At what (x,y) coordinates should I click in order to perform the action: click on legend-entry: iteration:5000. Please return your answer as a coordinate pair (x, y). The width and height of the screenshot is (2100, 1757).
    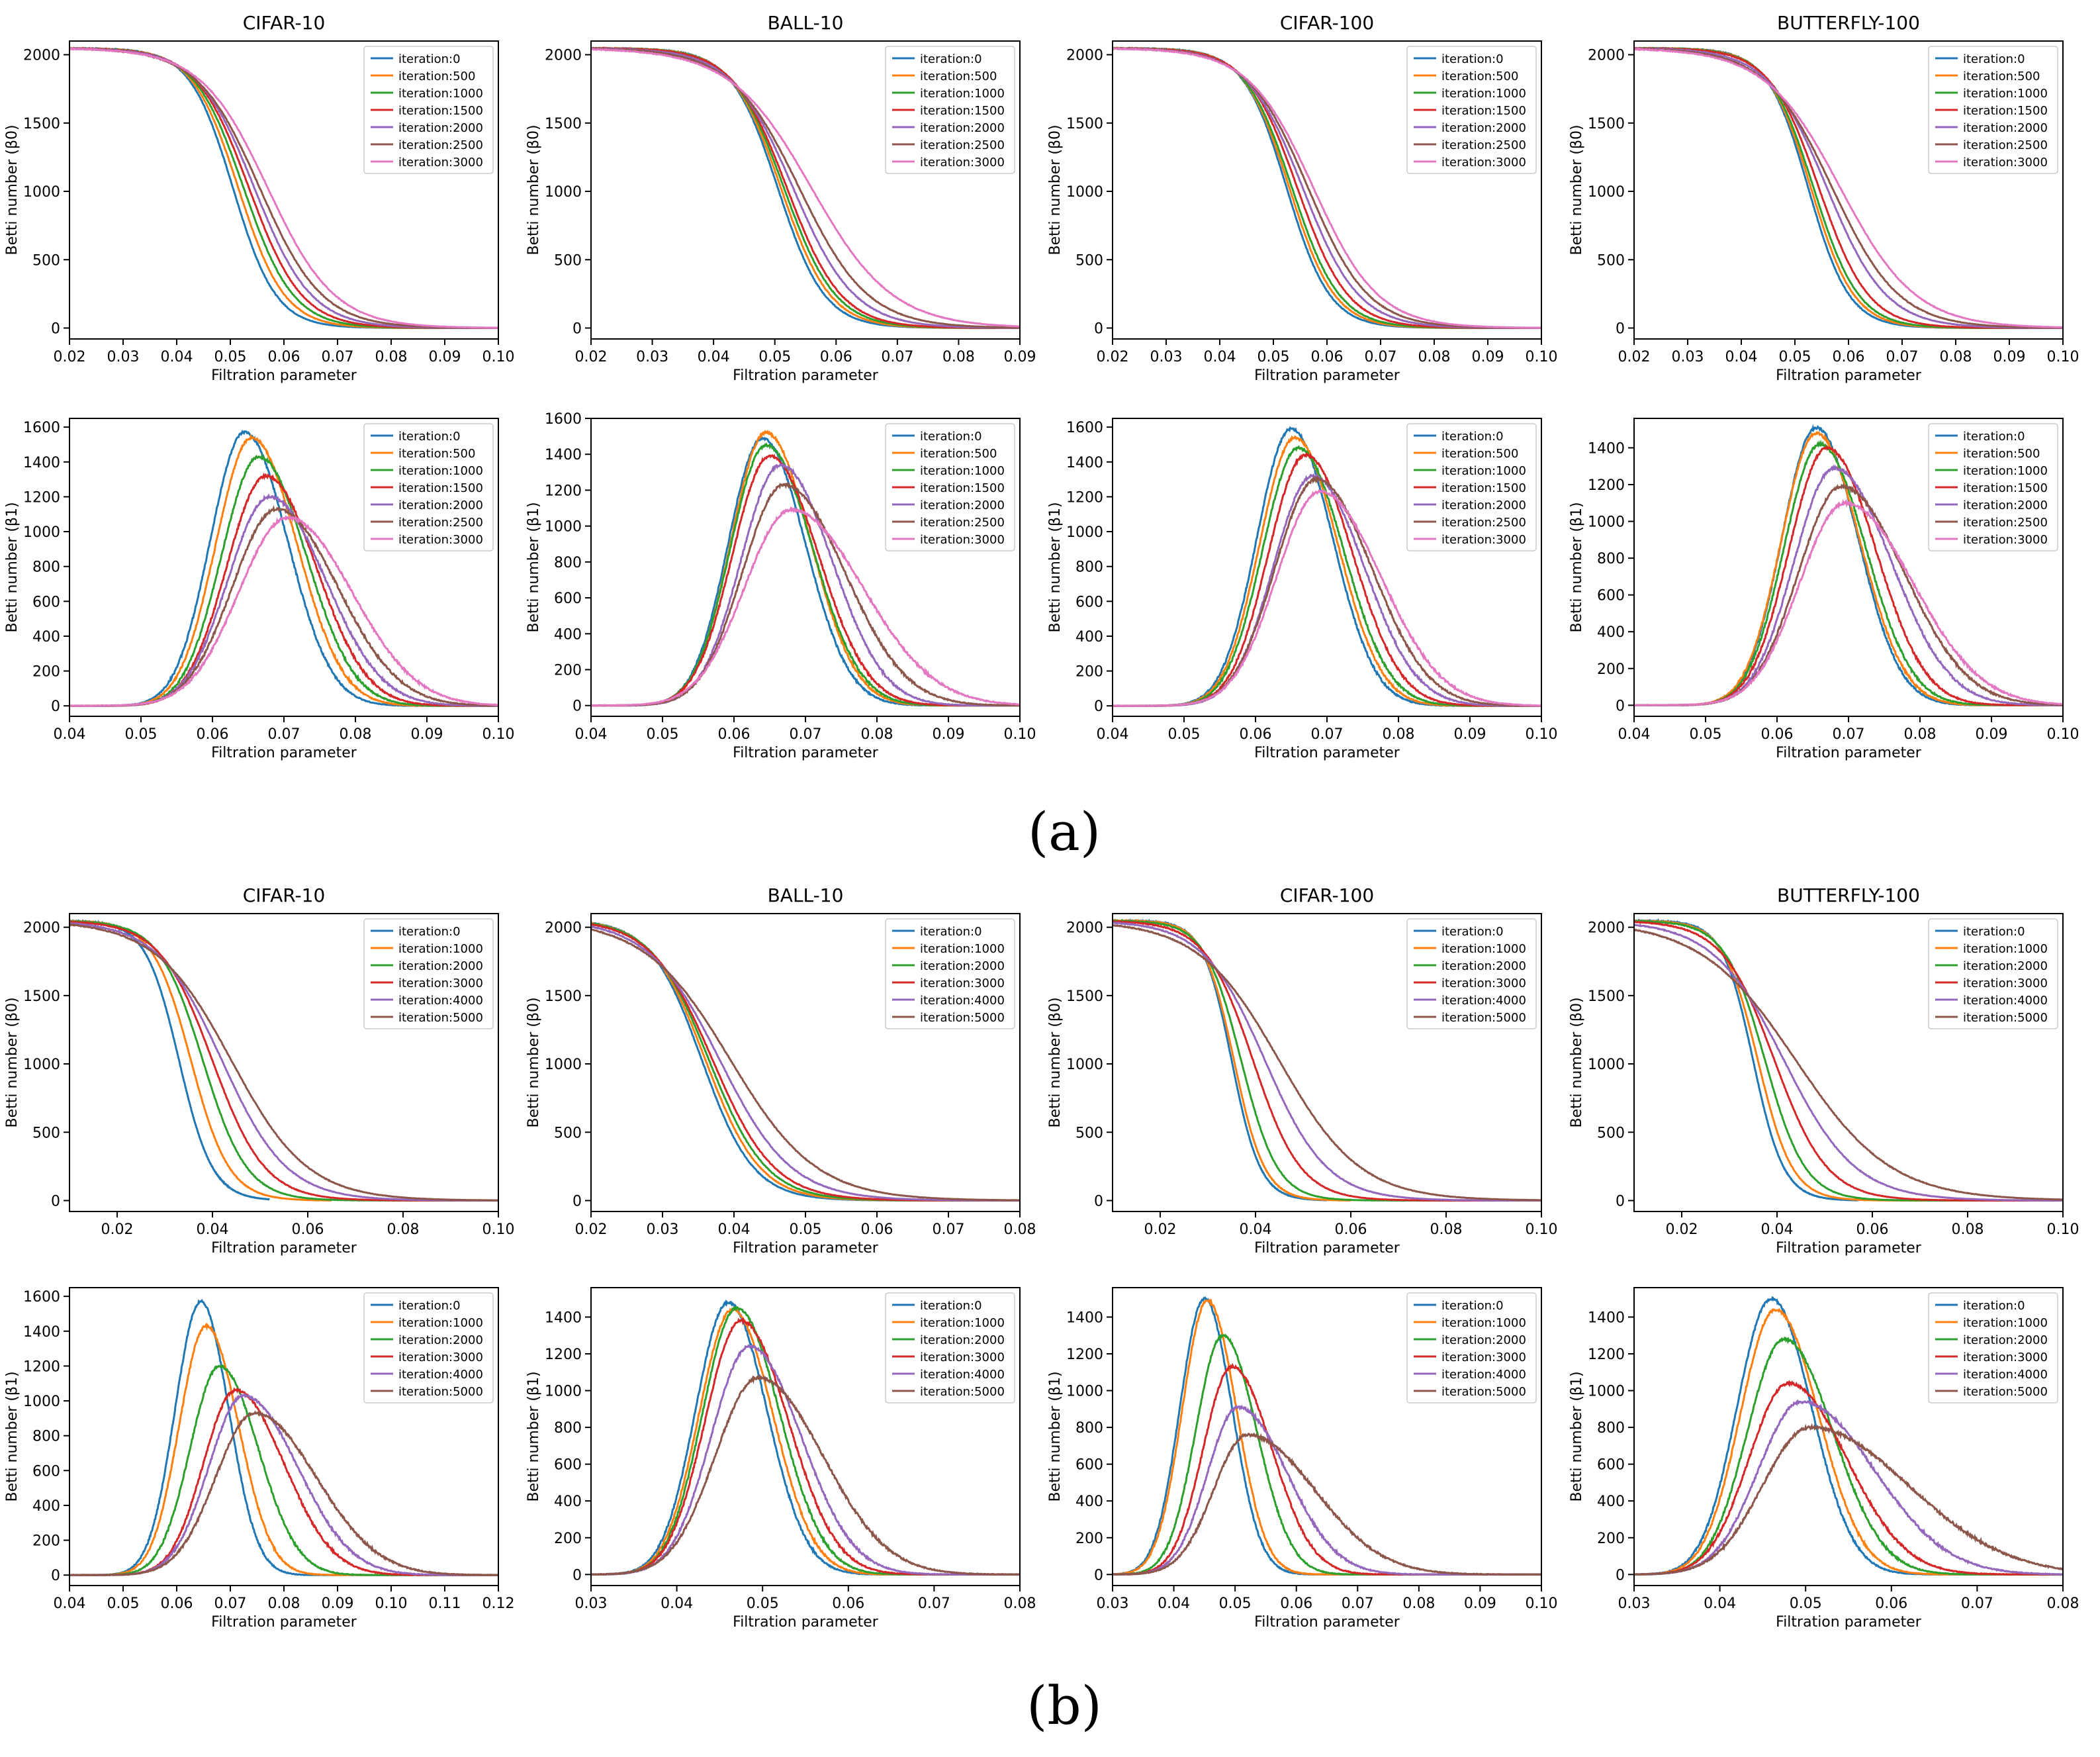
    Looking at the image, I should click on (963, 1392).